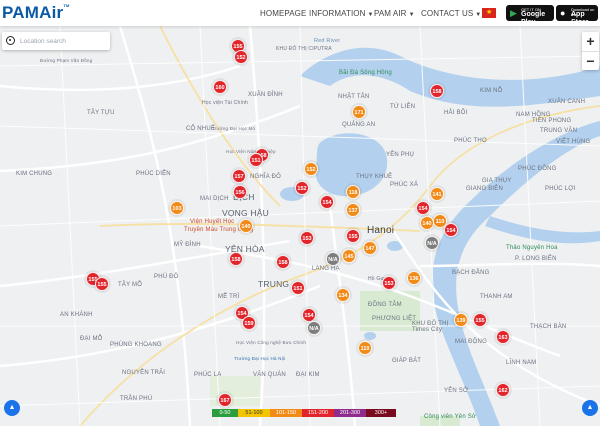  Describe the element at coordinates (590, 60) in the screenshot. I see `zoom-out-button: −` at that location.